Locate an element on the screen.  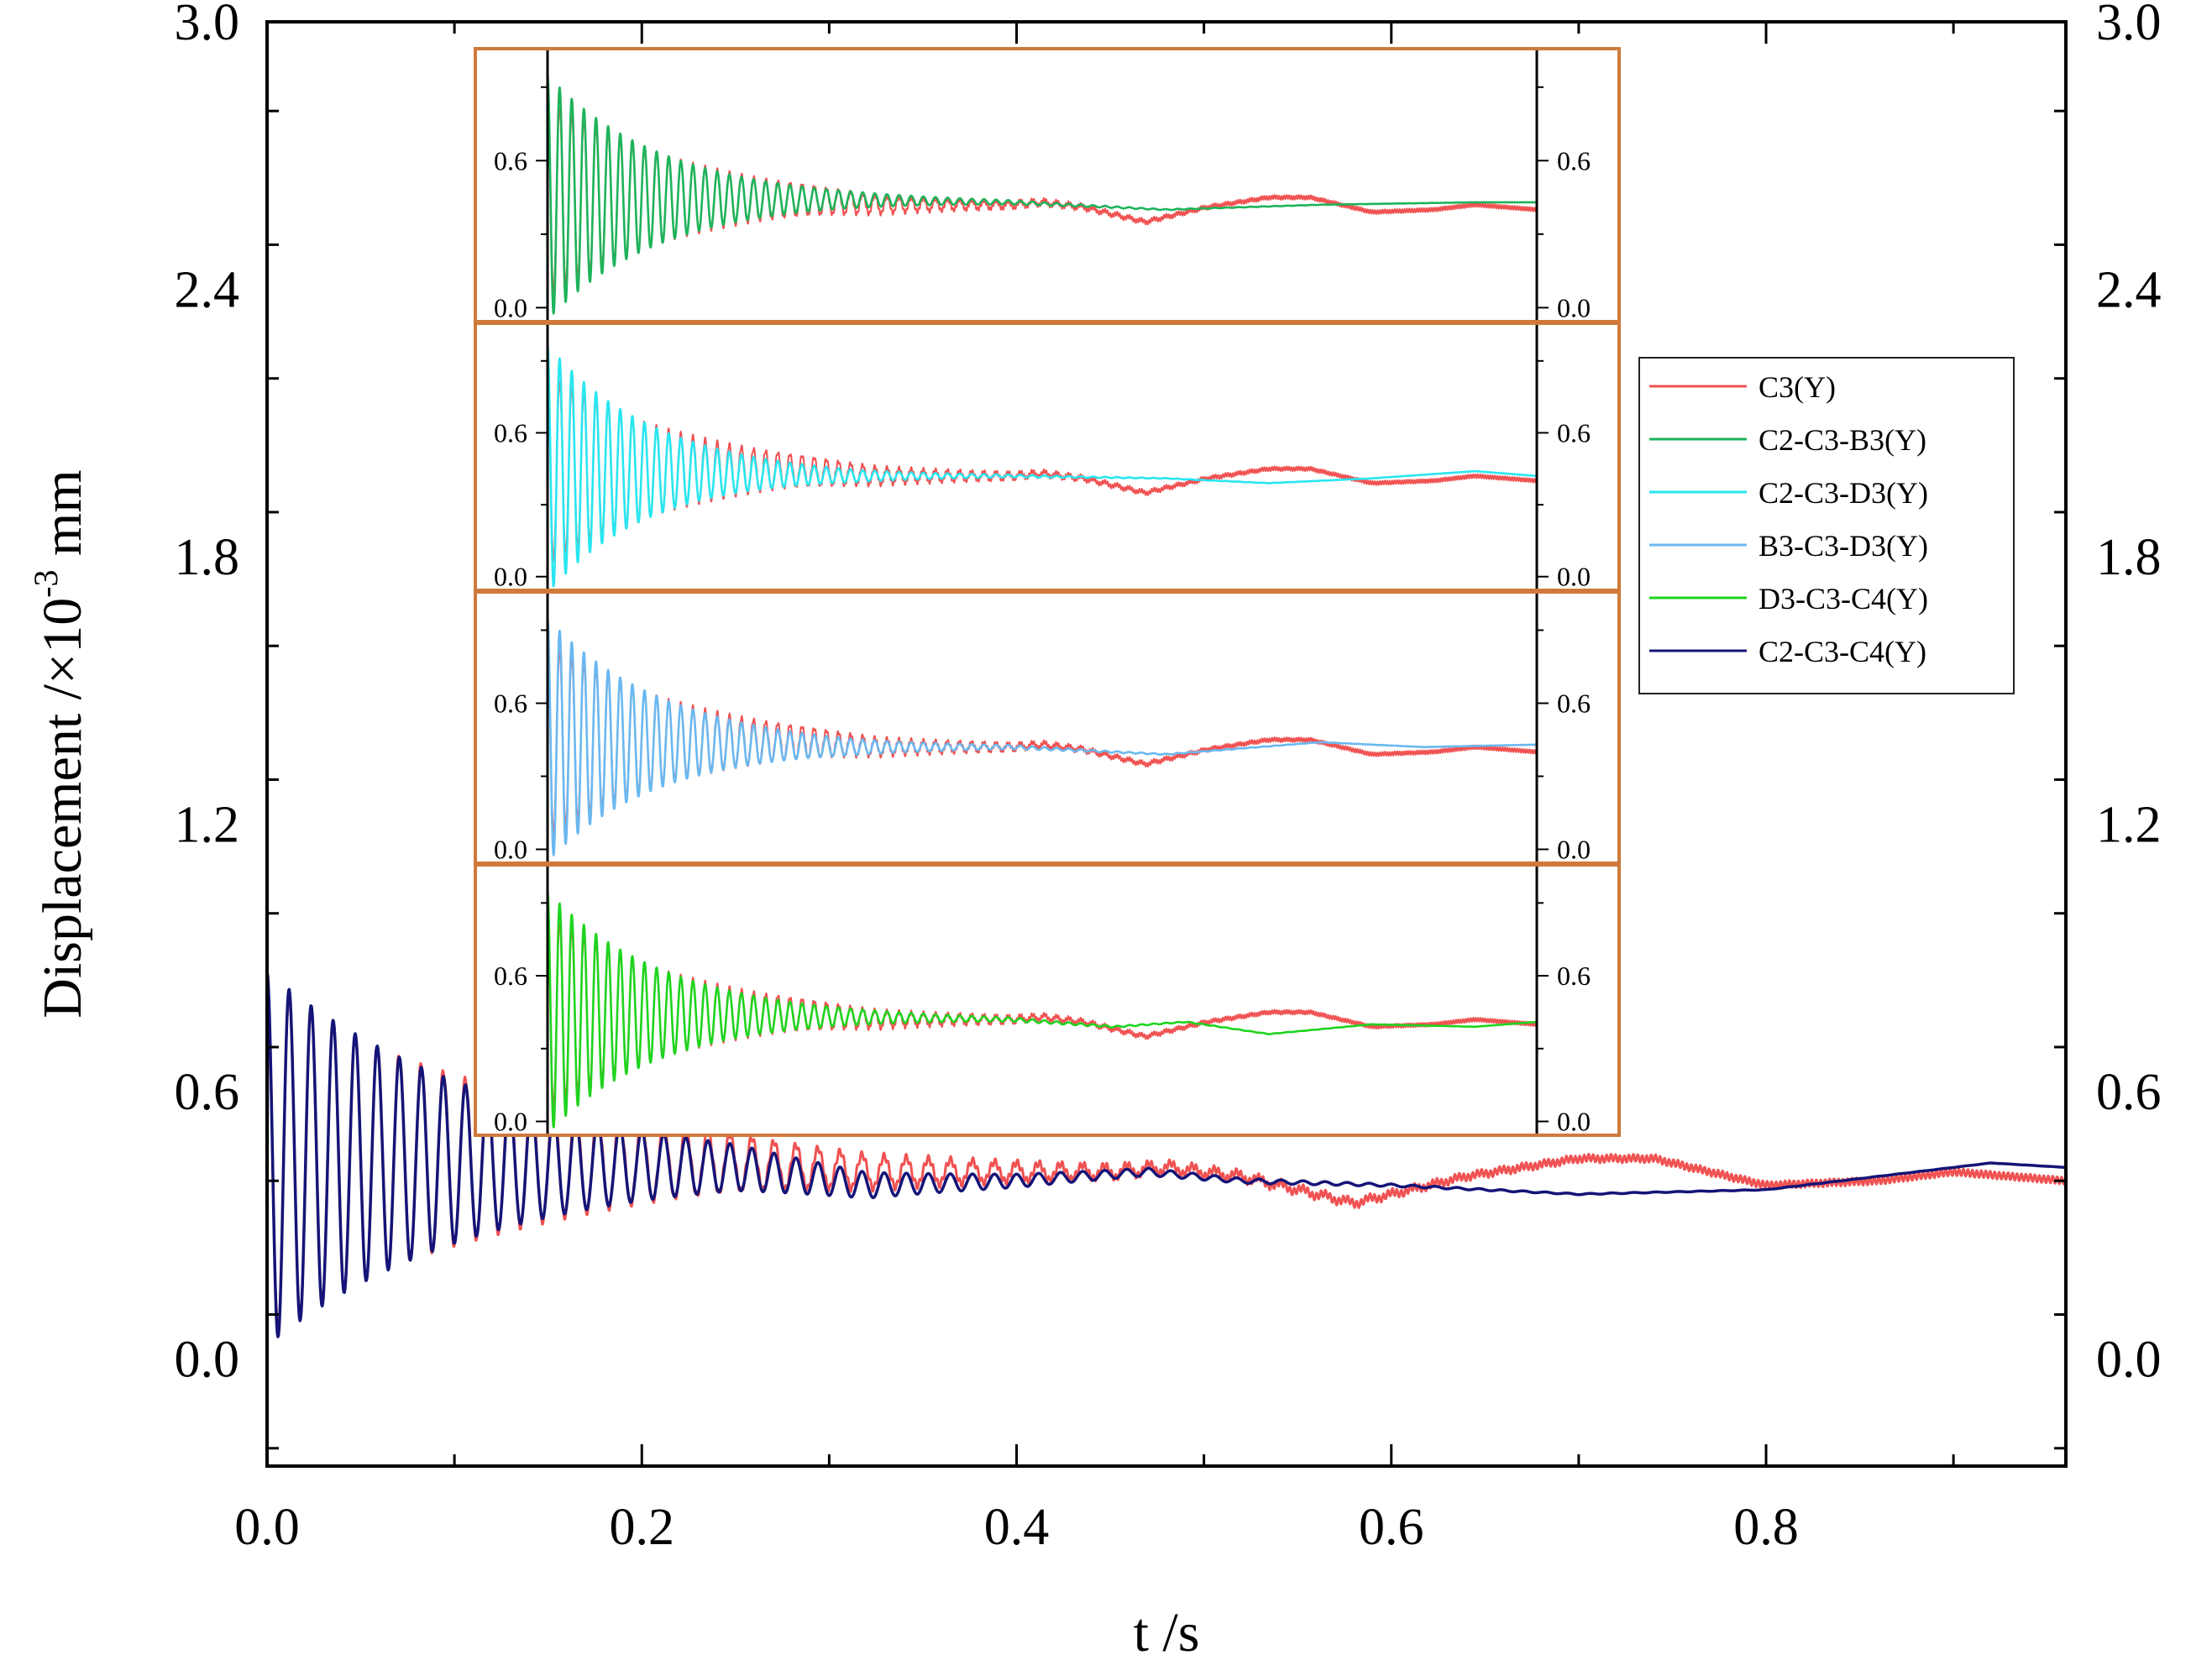
y-axis-title-exponent: -3 is located at coordinates (46, 583).